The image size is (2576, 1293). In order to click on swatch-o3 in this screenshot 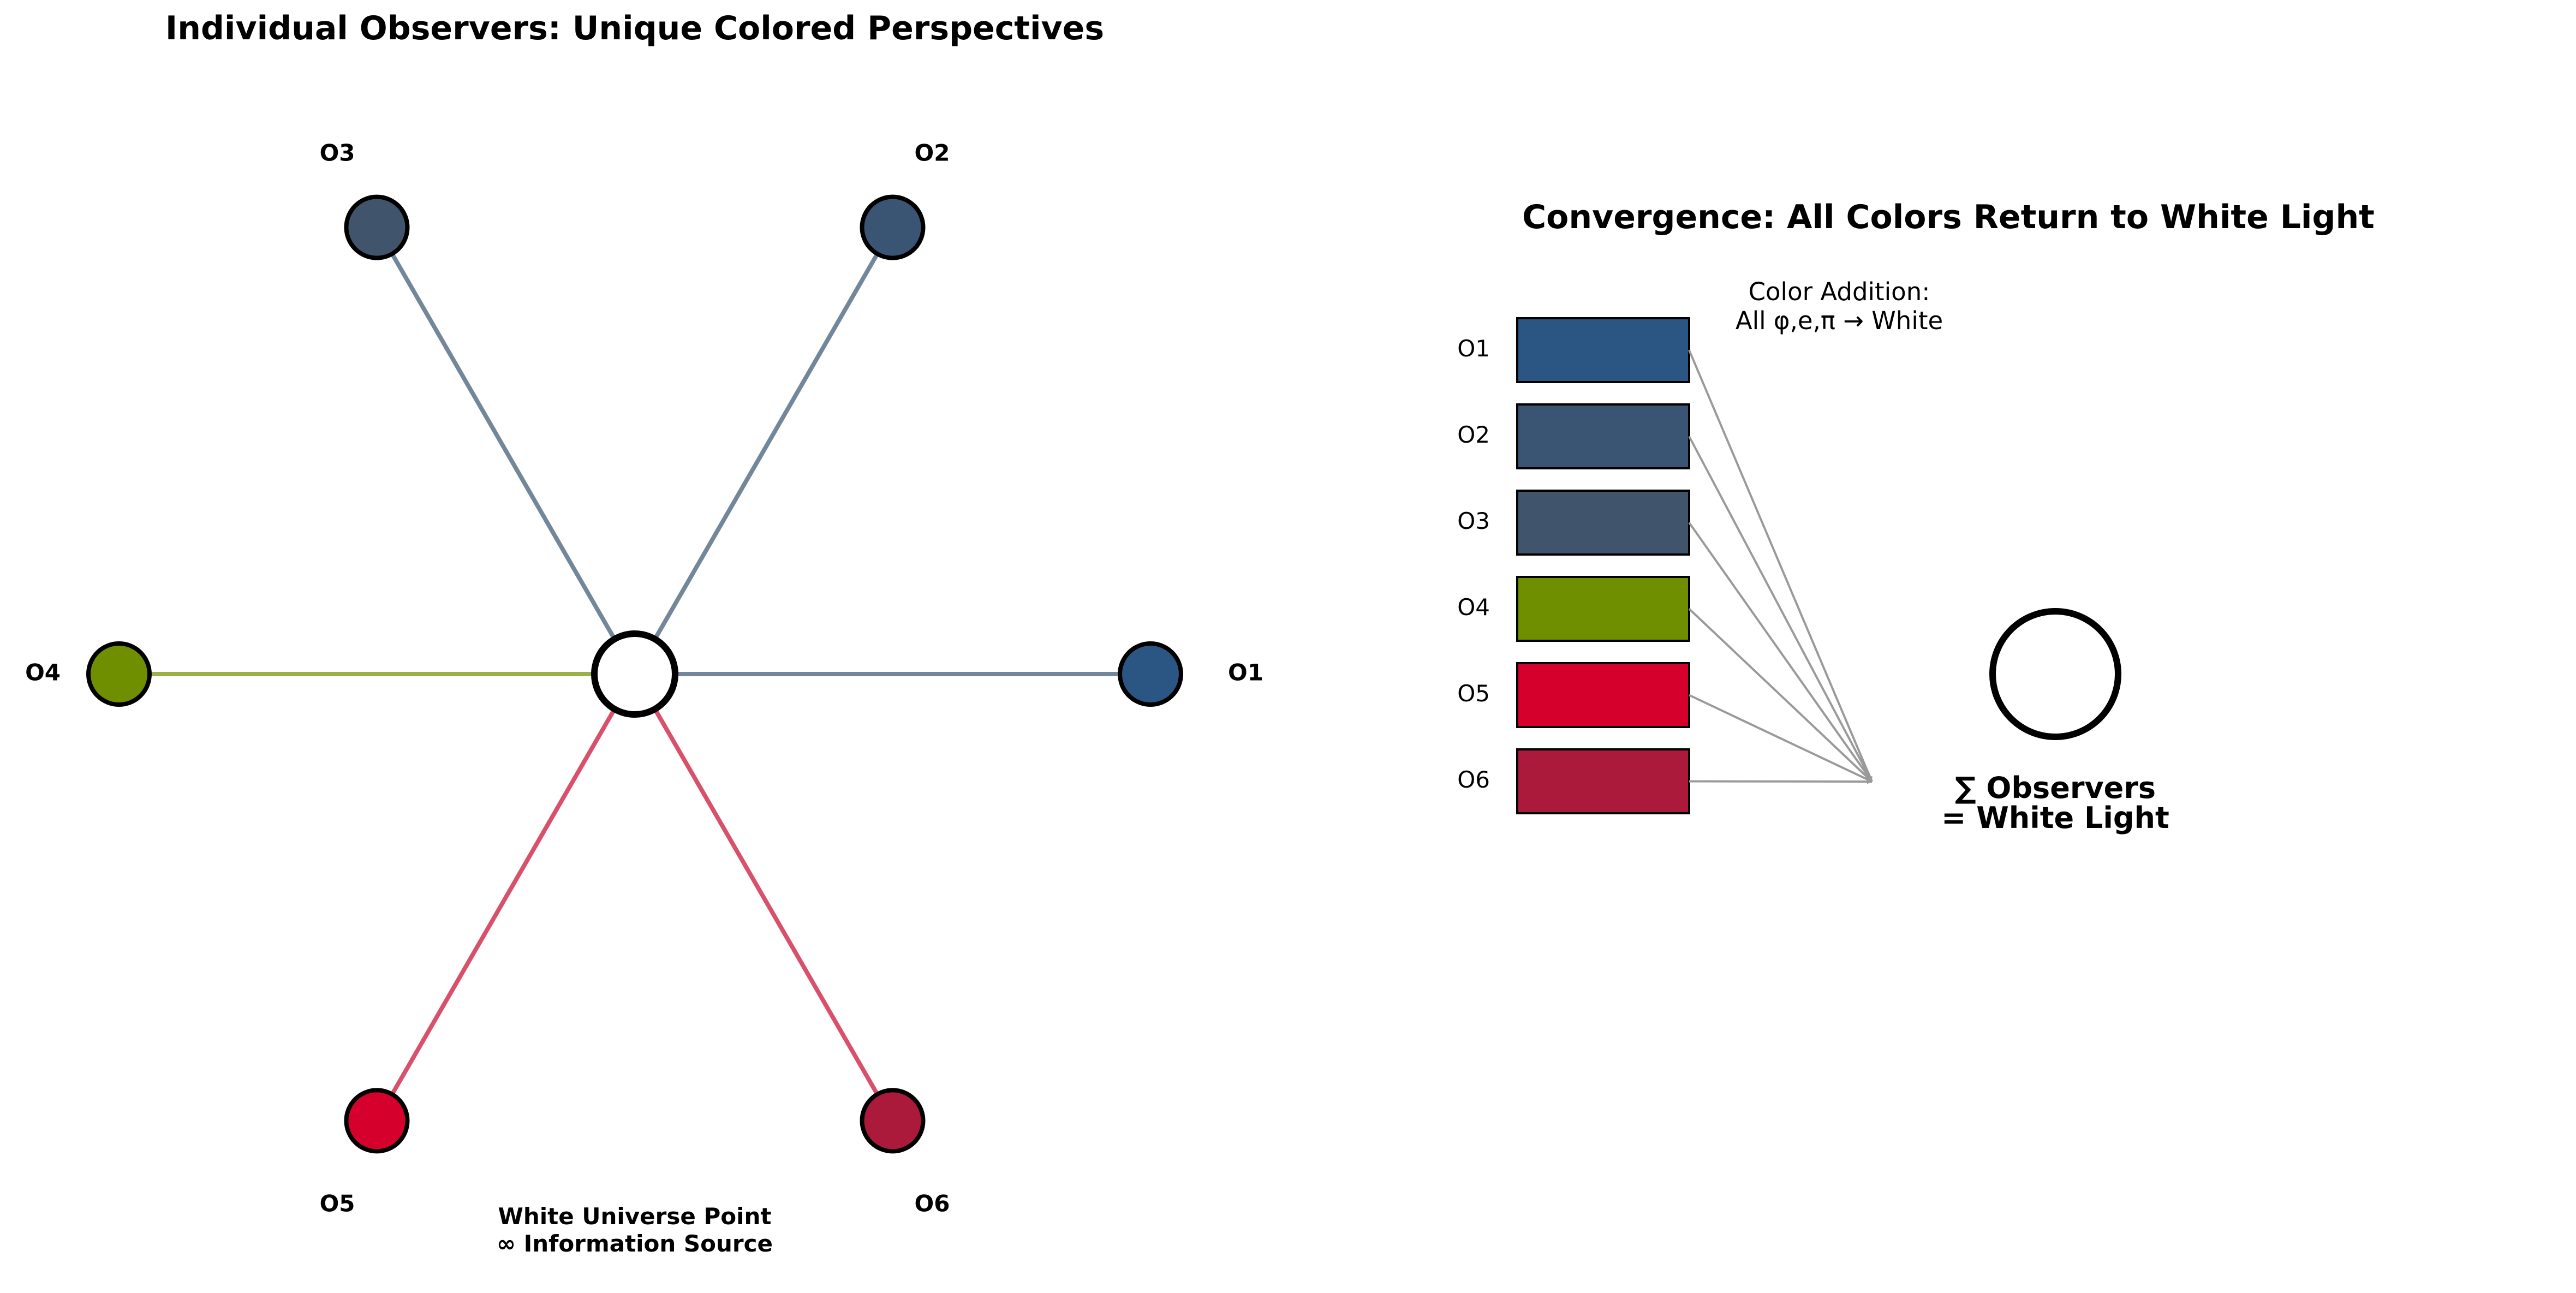, I will do `click(1603, 523)`.